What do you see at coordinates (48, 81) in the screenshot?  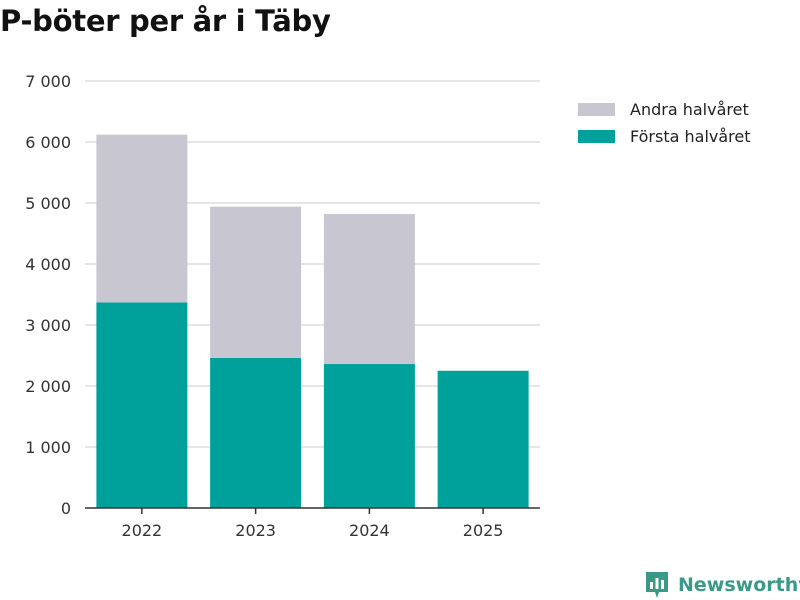 I see `y-tick-label: 7 000` at bounding box center [48, 81].